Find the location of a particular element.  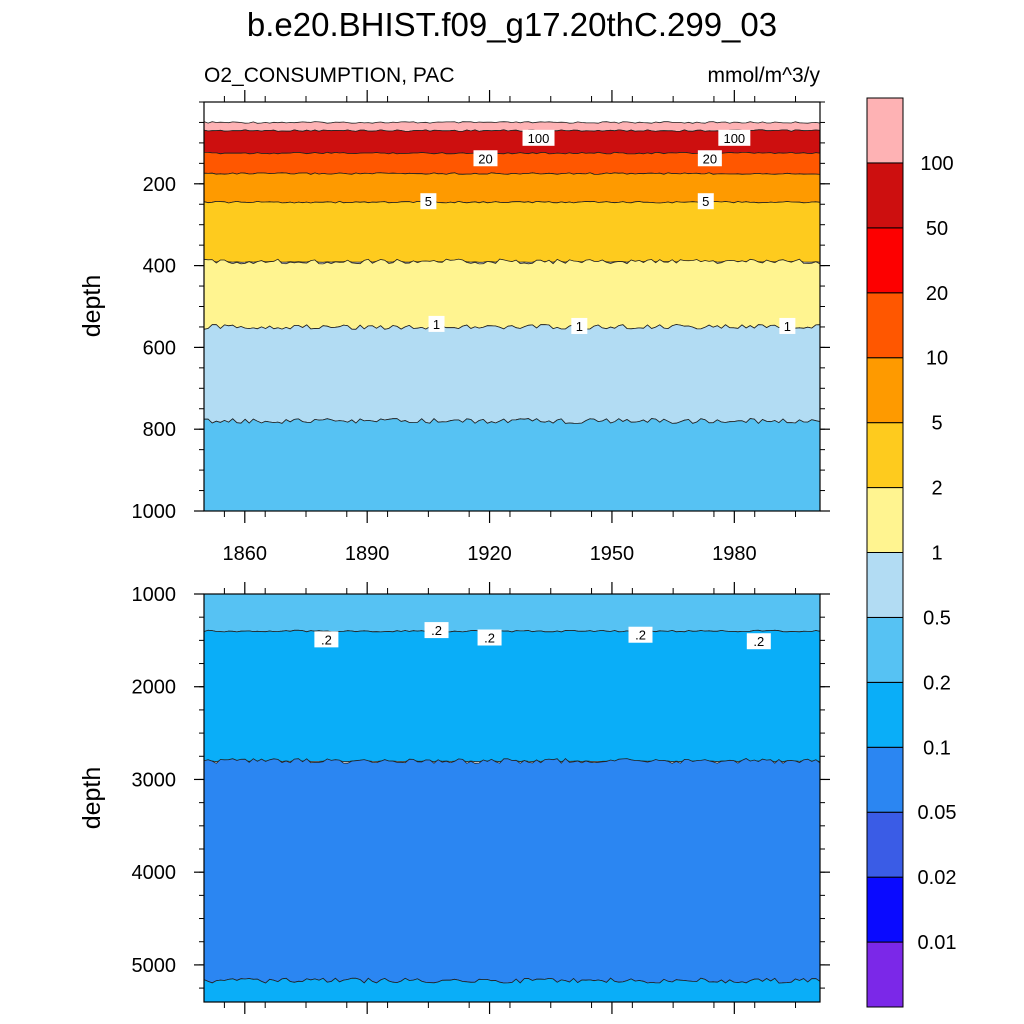

colorbar-label: 2 is located at coordinates (936, 489).